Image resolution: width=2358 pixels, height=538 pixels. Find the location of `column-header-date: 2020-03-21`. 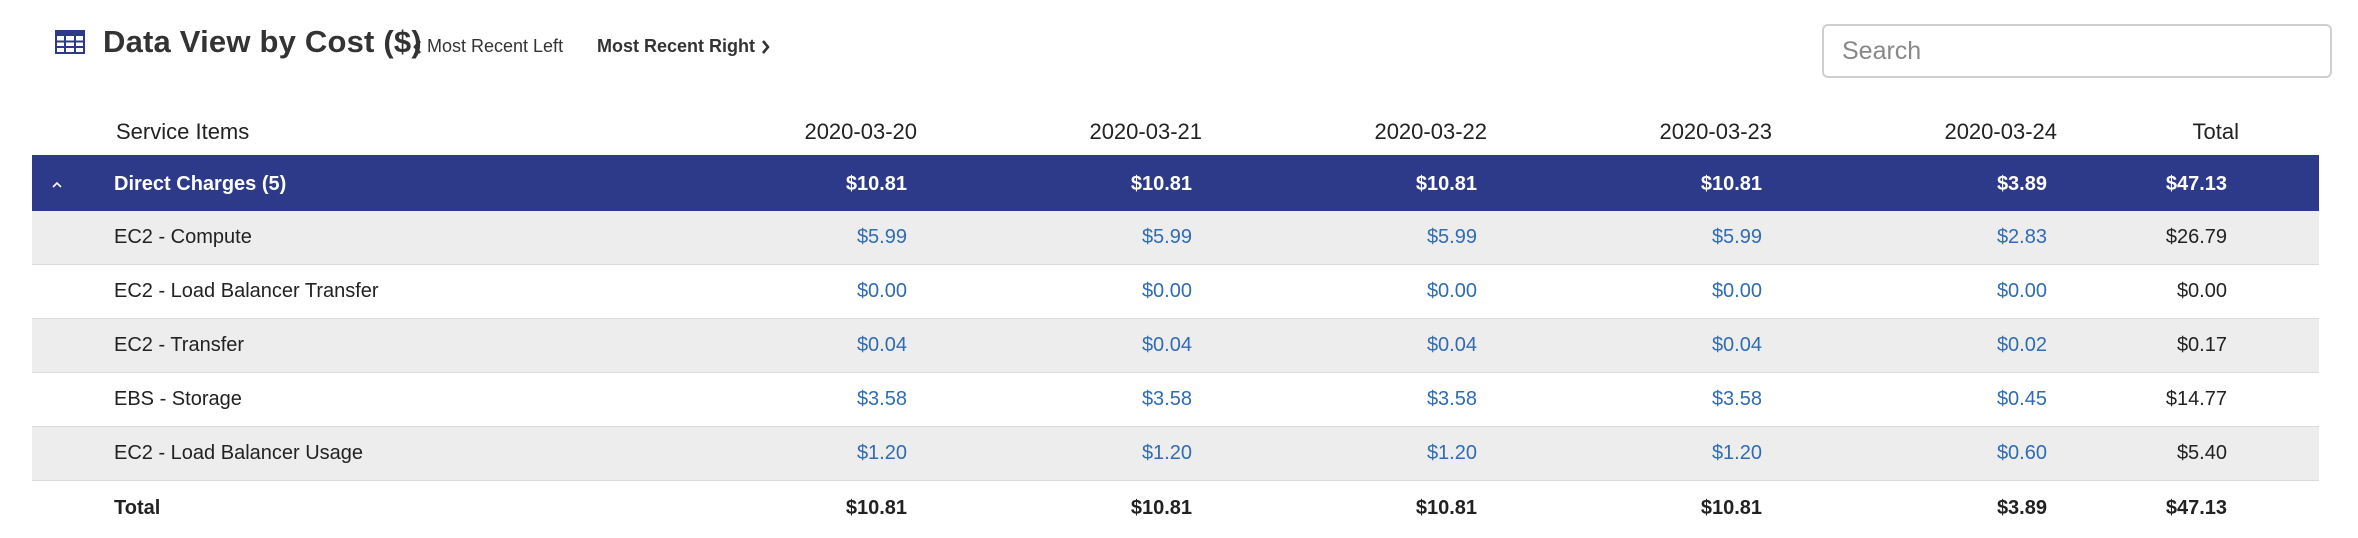

column-header-date: 2020-03-21 is located at coordinates (1145, 131).